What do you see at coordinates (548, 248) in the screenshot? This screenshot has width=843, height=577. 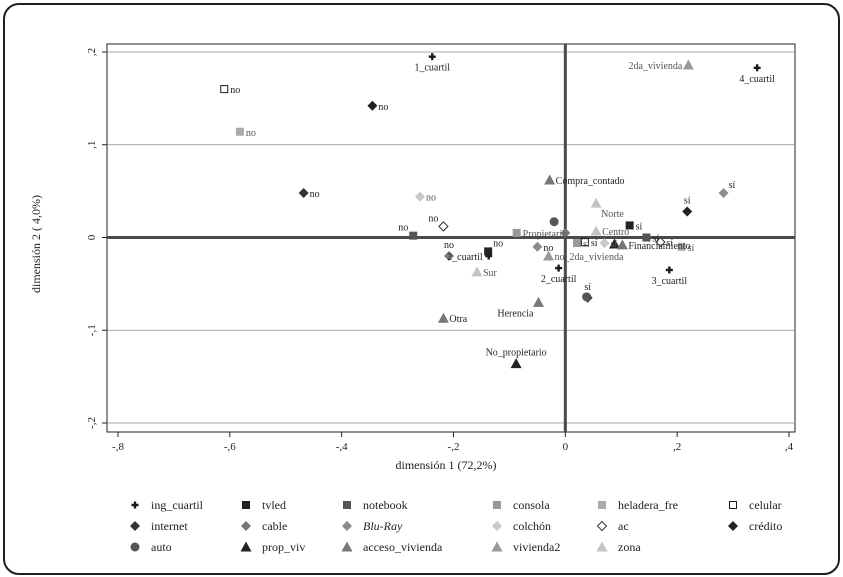 I see `point-label-blu-ray-0: no` at bounding box center [548, 248].